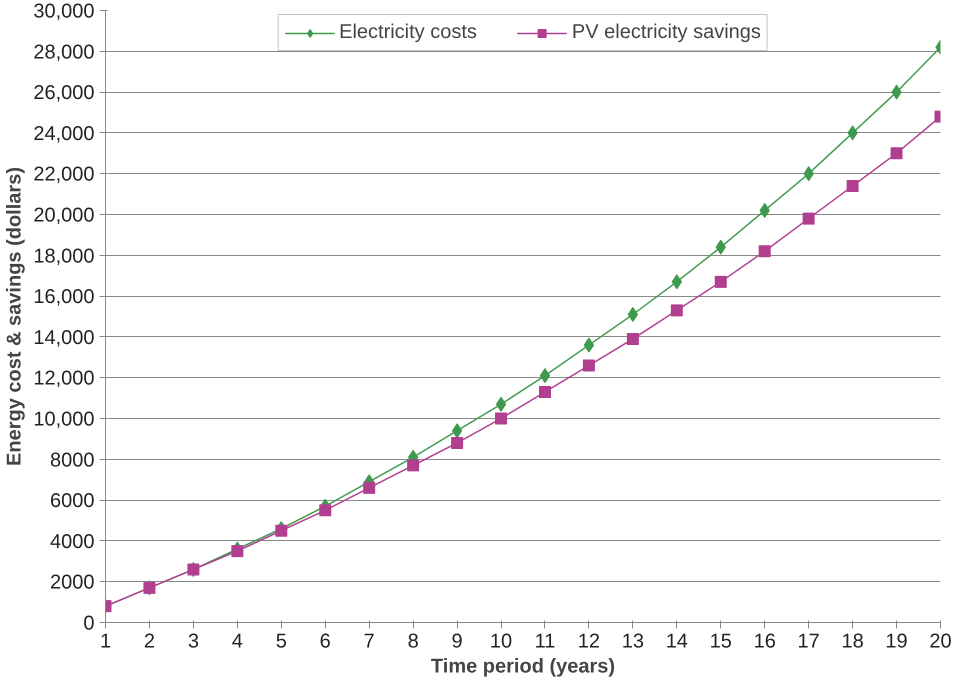 The image size is (972, 692). What do you see at coordinates (852, 641) in the screenshot?
I see `x-tick-label: 18` at bounding box center [852, 641].